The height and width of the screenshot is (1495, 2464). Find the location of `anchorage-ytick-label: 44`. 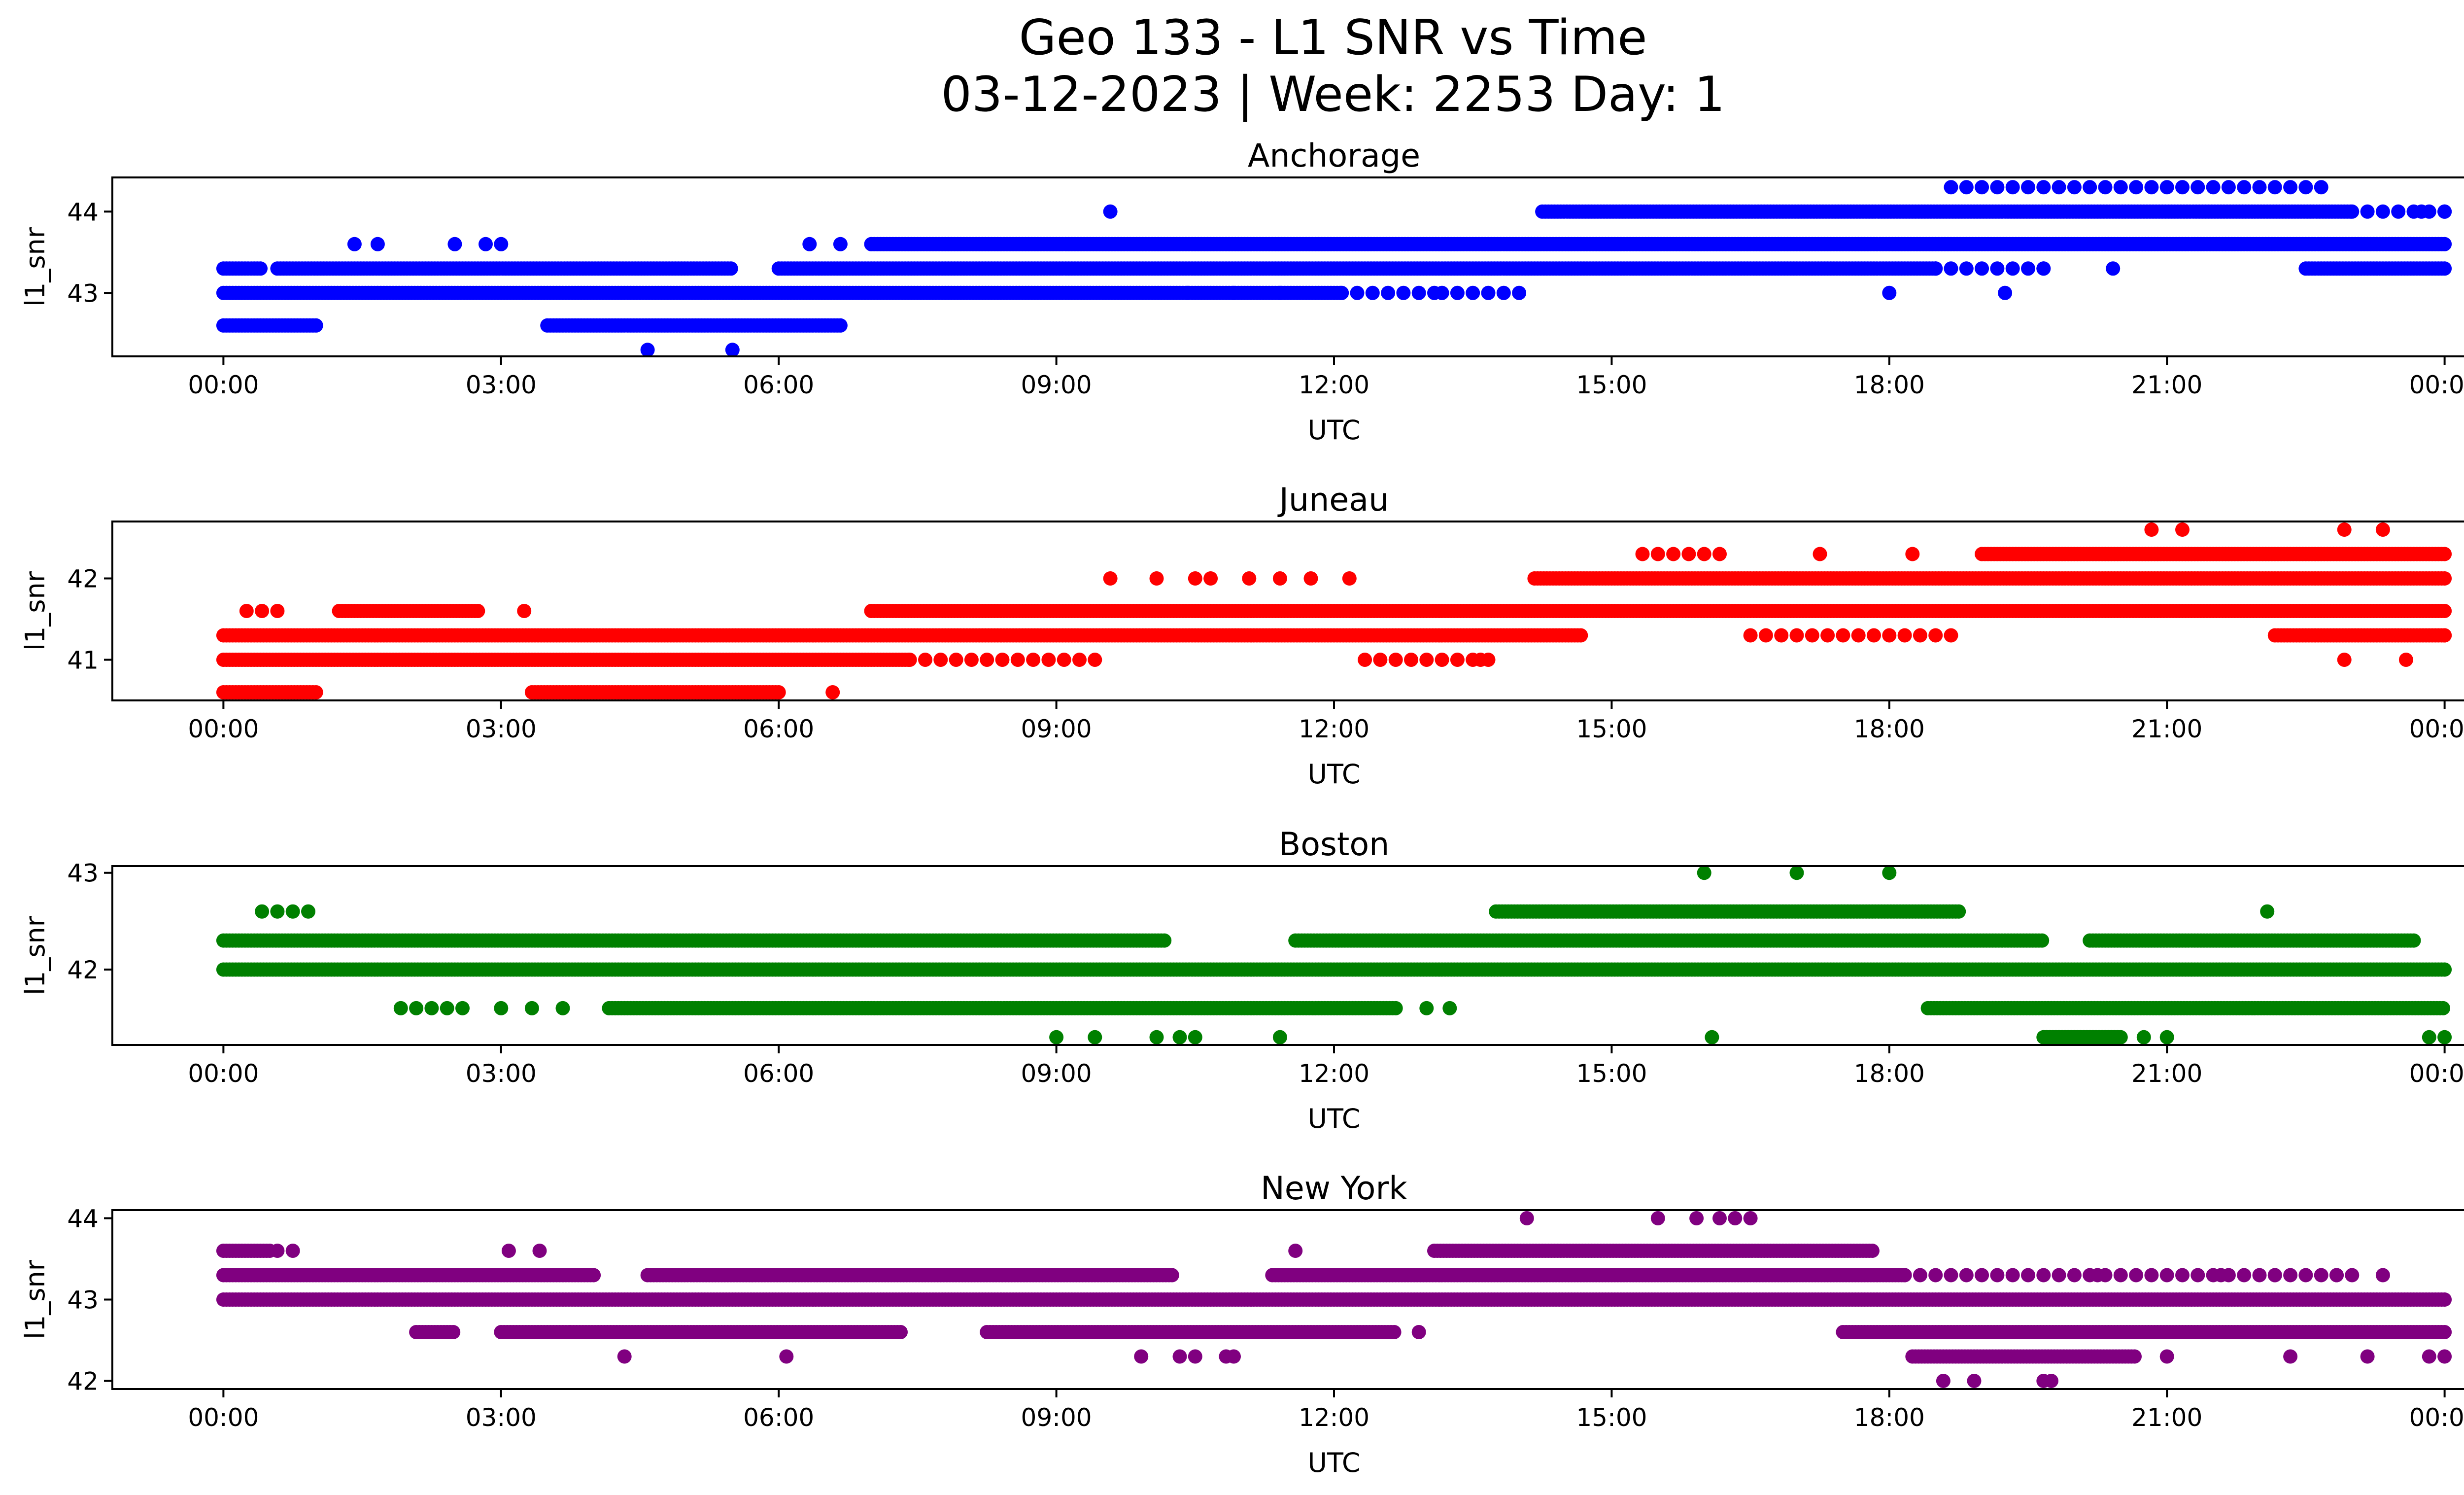

anchorage-ytick-label: 44 is located at coordinates (83, 212).